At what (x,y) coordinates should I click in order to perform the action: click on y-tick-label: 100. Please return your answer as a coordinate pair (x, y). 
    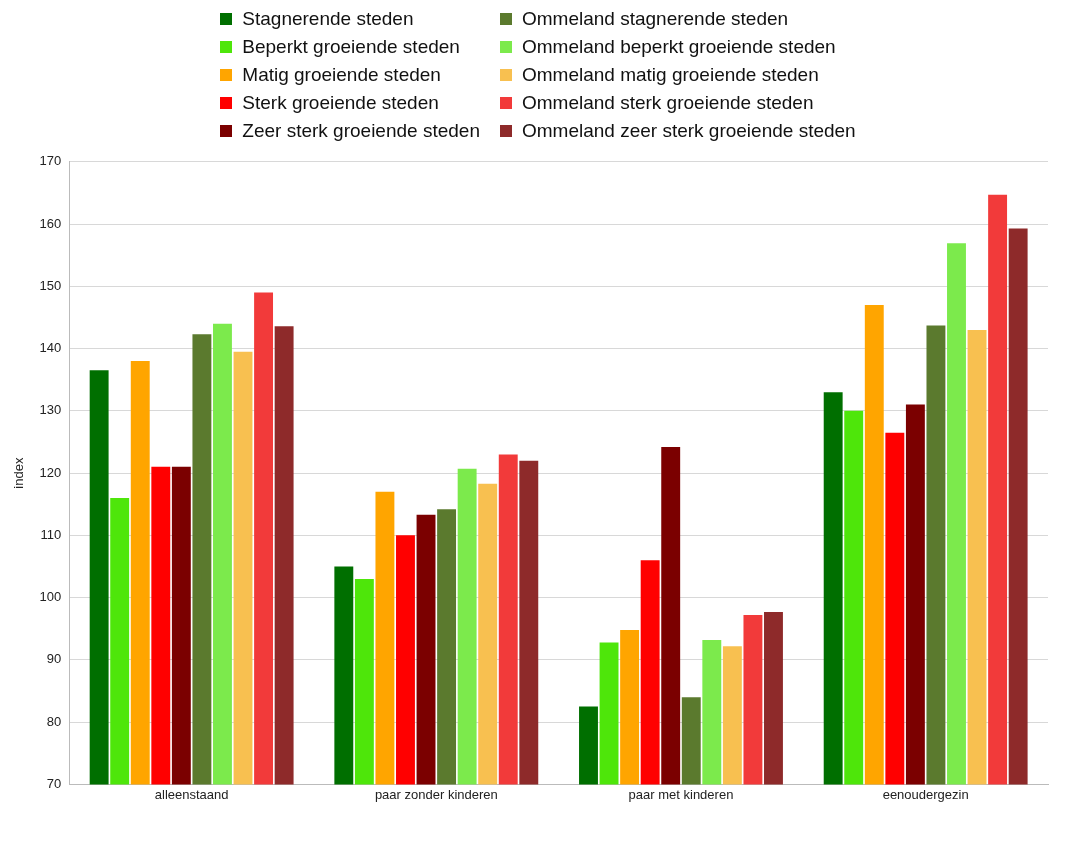
    Looking at the image, I should click on (50, 597).